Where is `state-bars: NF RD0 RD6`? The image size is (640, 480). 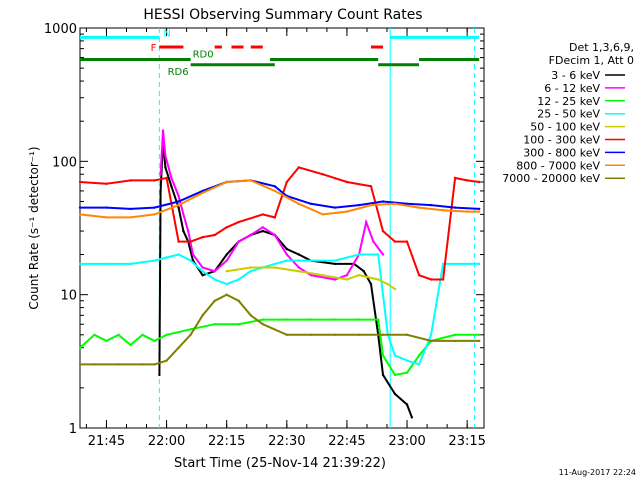
state-bars: NF RD0 RD6 is located at coordinates (280, 53).